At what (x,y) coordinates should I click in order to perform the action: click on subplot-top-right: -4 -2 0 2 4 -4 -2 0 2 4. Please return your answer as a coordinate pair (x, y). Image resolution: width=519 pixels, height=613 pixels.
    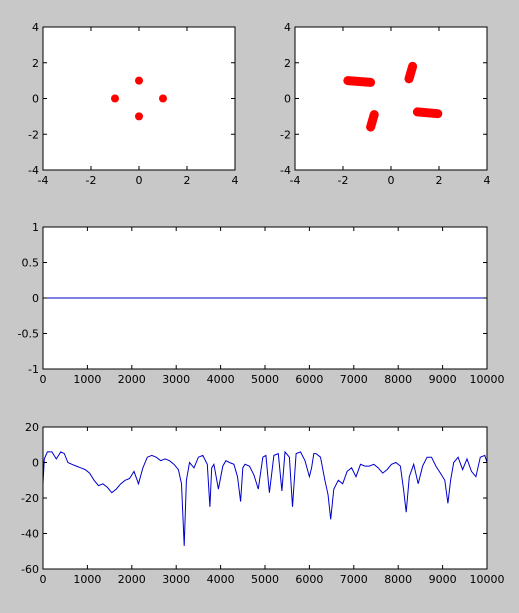
    Looking at the image, I should click on (385, 104).